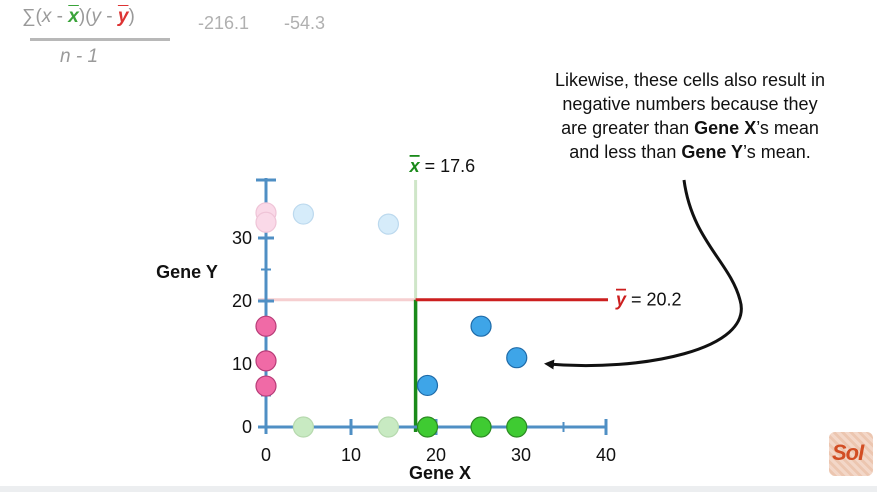 This screenshot has height=492, width=877. Describe the element at coordinates (131, 16) in the screenshot. I see `formula-paren: )` at that location.